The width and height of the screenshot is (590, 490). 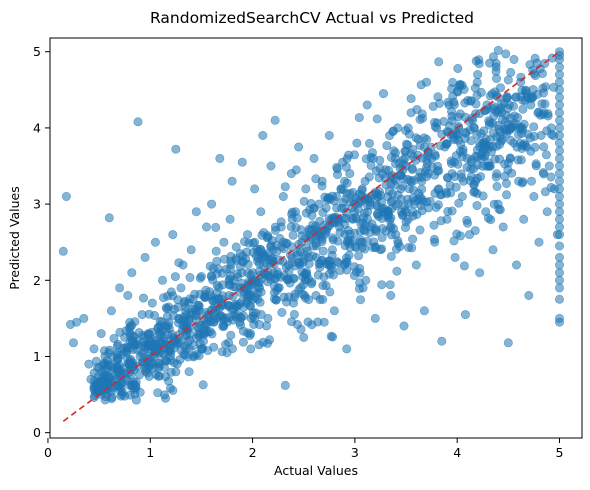 What do you see at coordinates (253, 452) in the screenshot?
I see `x-tick-label: 2` at bounding box center [253, 452].